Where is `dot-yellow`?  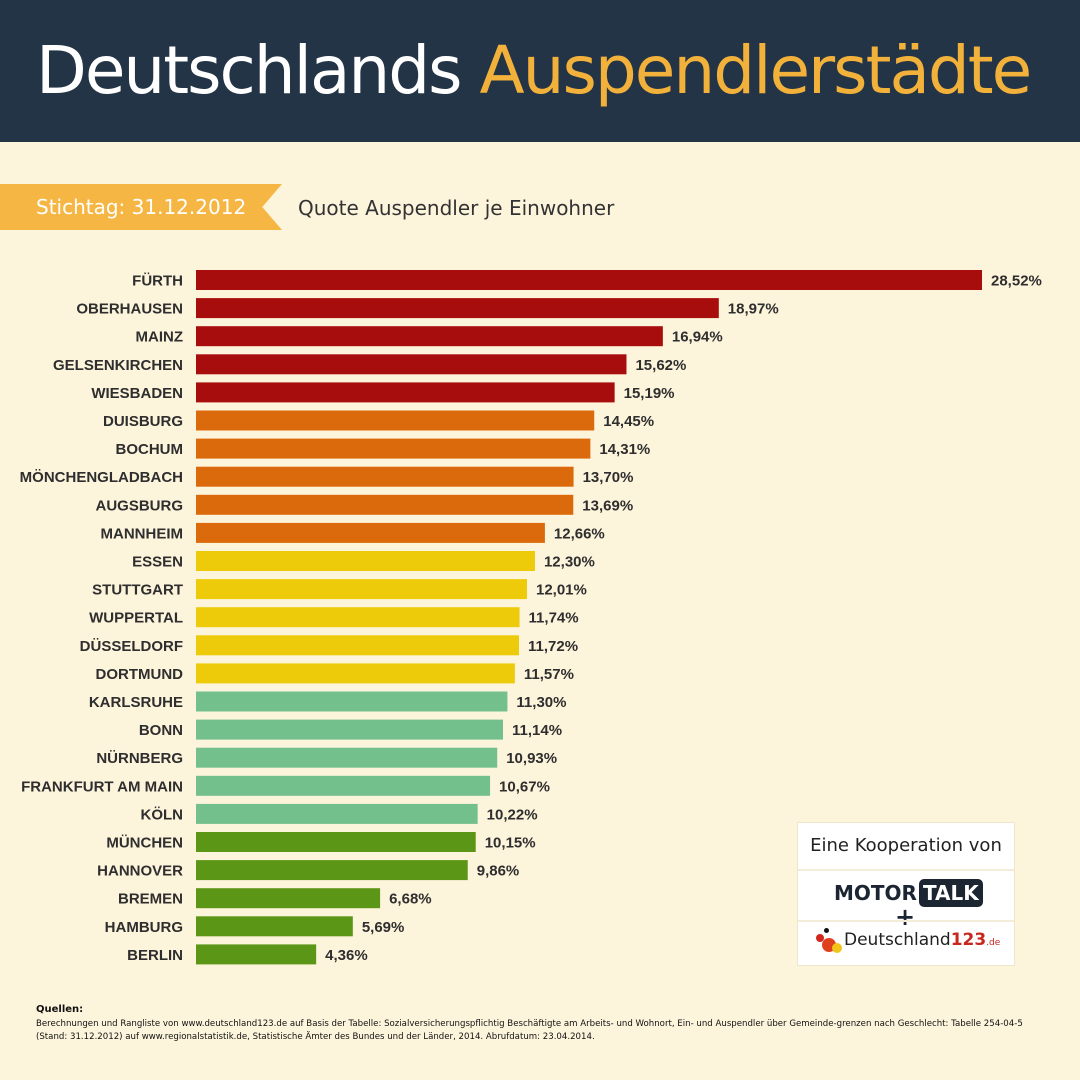
dot-yellow is located at coordinates (837, 948).